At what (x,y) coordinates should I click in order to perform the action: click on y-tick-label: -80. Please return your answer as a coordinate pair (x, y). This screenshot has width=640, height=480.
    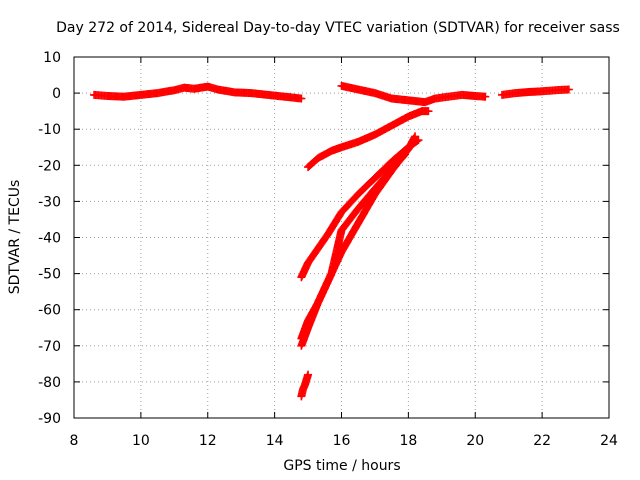
    Looking at the image, I should click on (49, 383).